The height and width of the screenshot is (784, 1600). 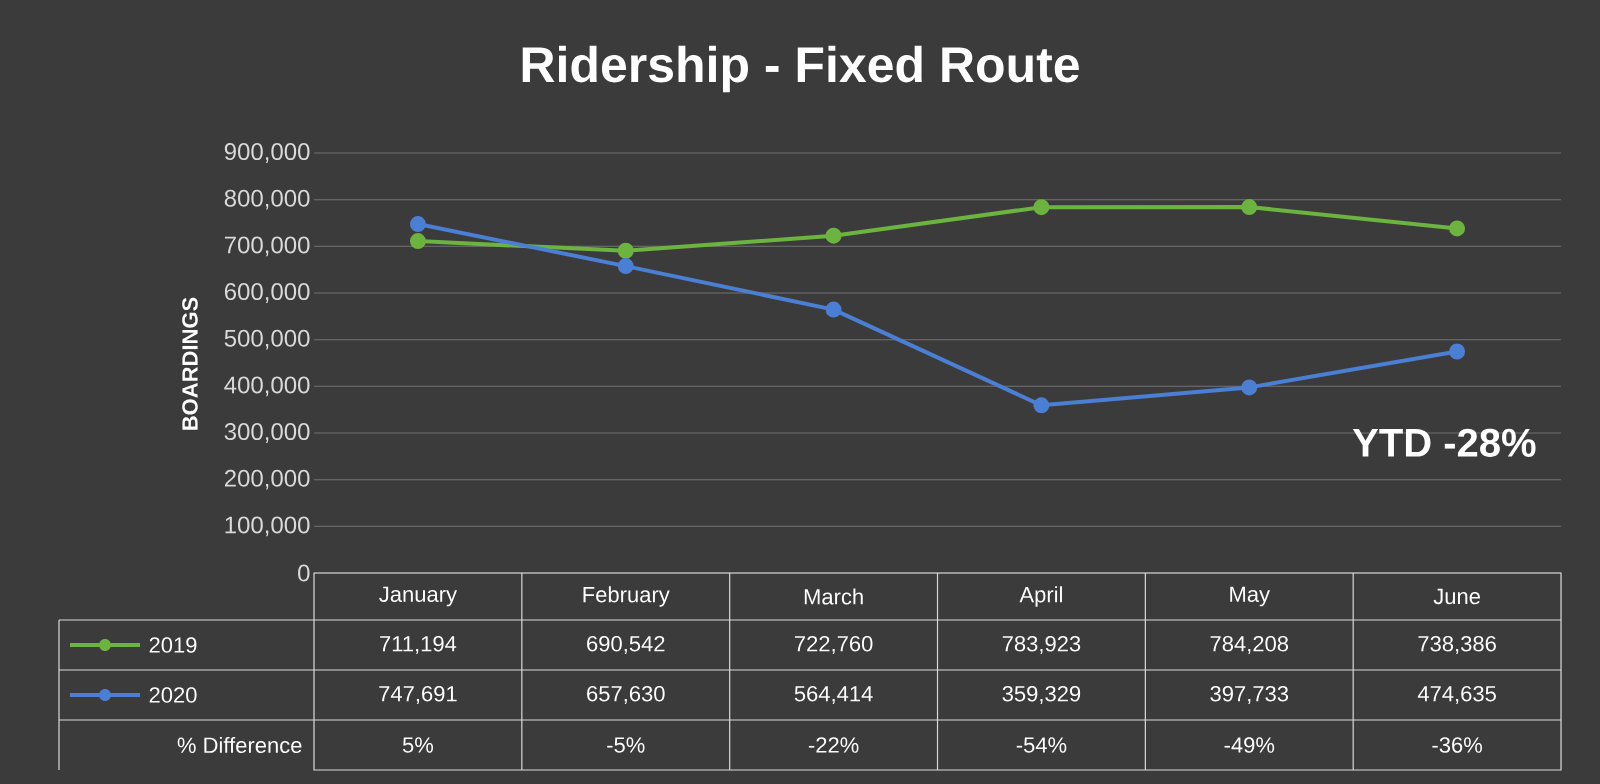 I want to click on x-tick-label: February, so click(x=626, y=596).